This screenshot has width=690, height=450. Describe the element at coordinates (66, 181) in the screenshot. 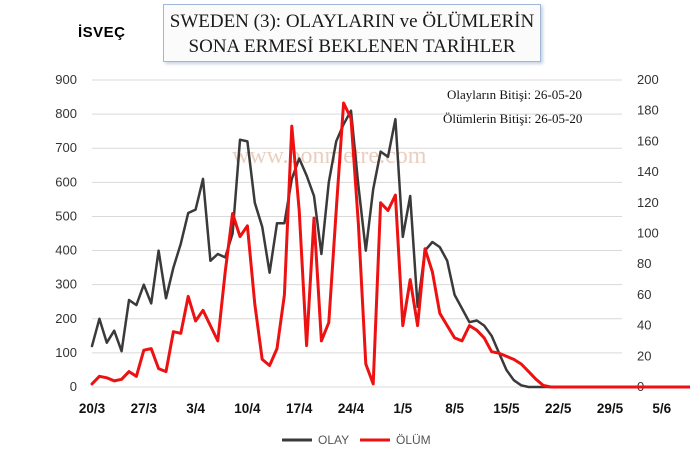

I see `left-tick-label: 600` at that location.